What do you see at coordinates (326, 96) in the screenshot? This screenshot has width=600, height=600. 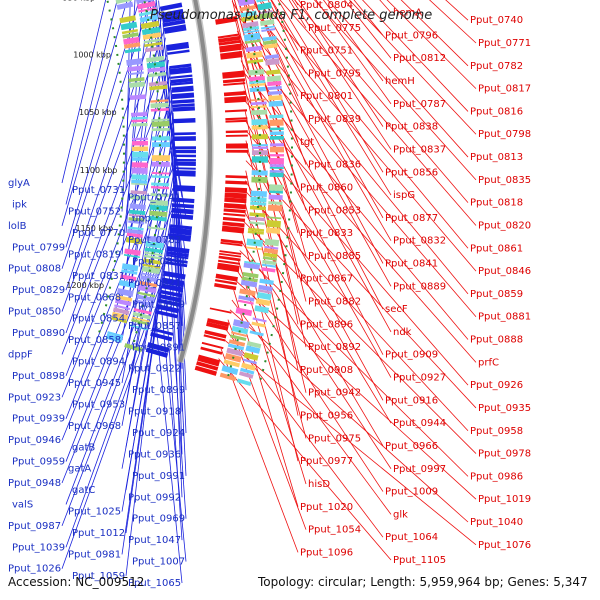 I see `gene-label-forward: Pput_0801` at bounding box center [326, 96].